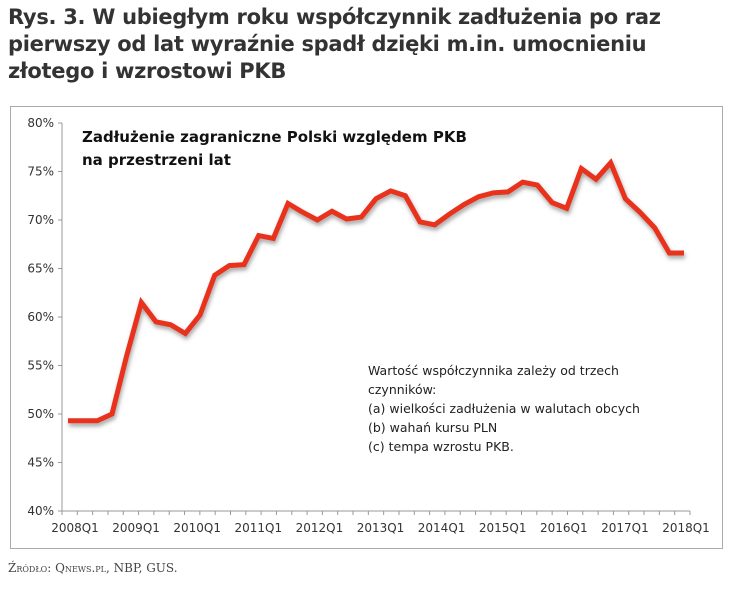 The width and height of the screenshot is (730, 593). Describe the element at coordinates (402, 389) in the screenshot. I see `annotation-line: czynników:` at that location.